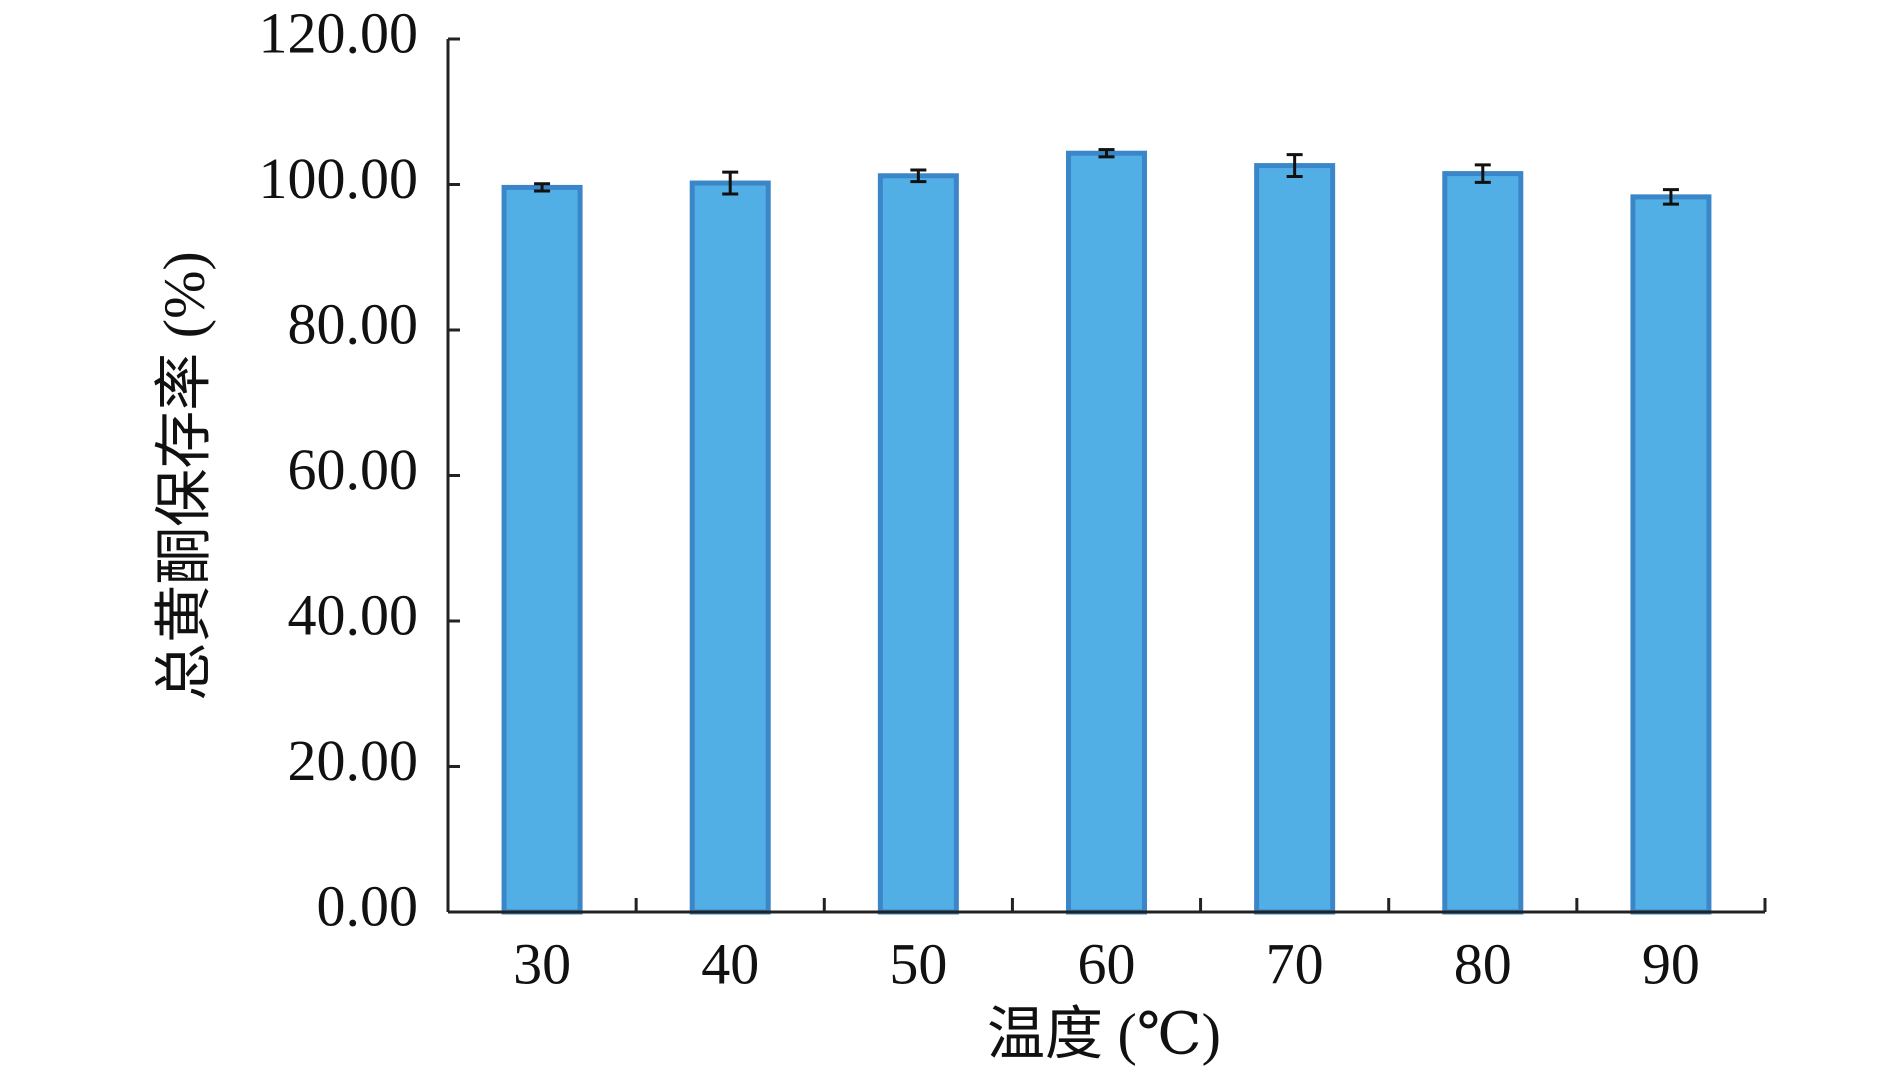 The image size is (1890, 1084). What do you see at coordinates (1483, 963) in the screenshot?
I see `x-tick-label: 80` at bounding box center [1483, 963].